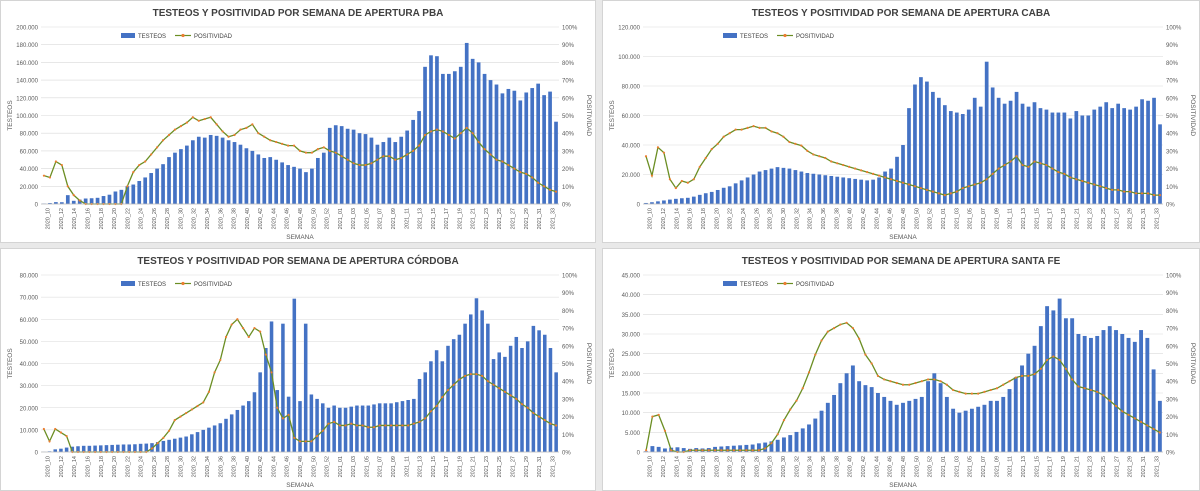 The image size is (1200, 491). Describe the element at coordinates (568, 436) in the screenshot. I see `y2-tick-label: 10%` at that location.